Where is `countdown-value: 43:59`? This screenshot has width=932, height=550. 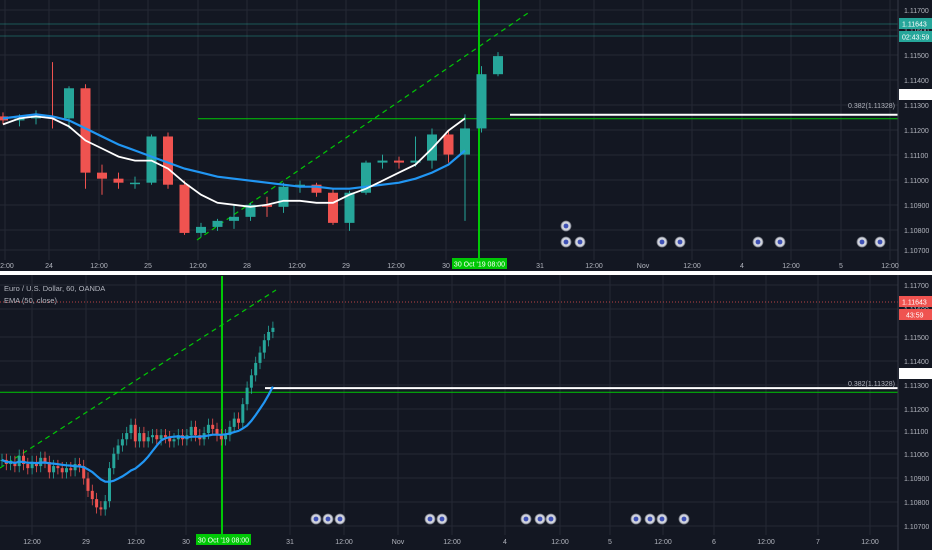
countdown-value: 43:59 is located at coordinates (915, 316).